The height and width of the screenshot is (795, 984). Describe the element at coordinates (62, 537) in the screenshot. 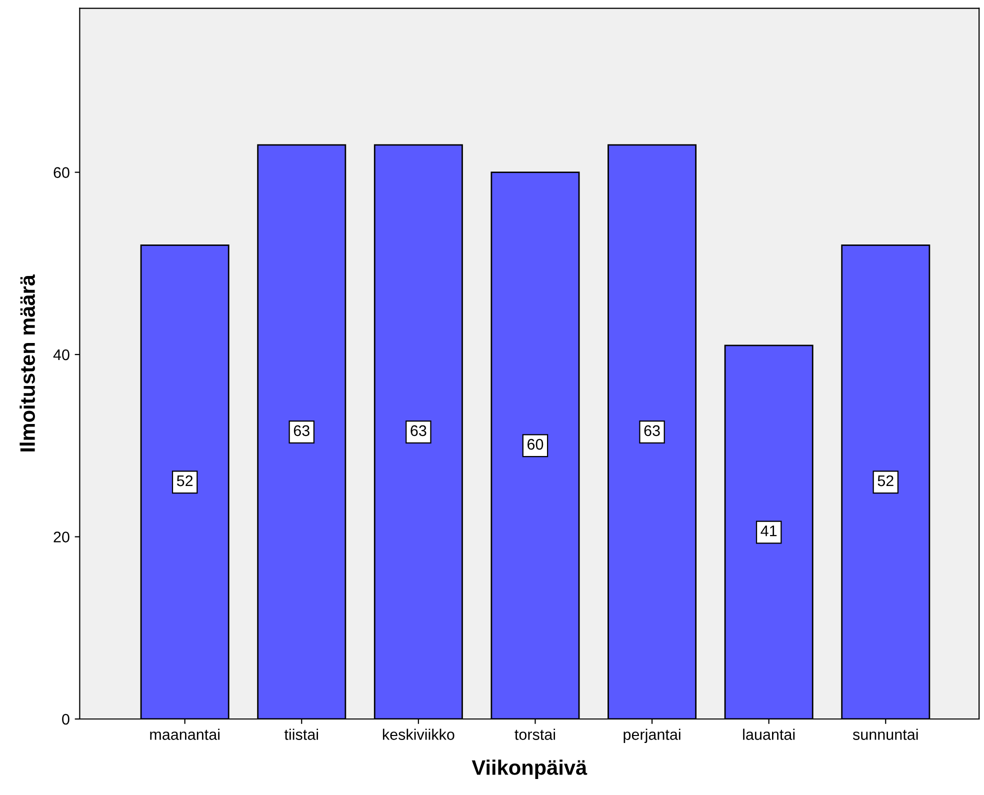

I see `y-tick-label: 20` at that location.